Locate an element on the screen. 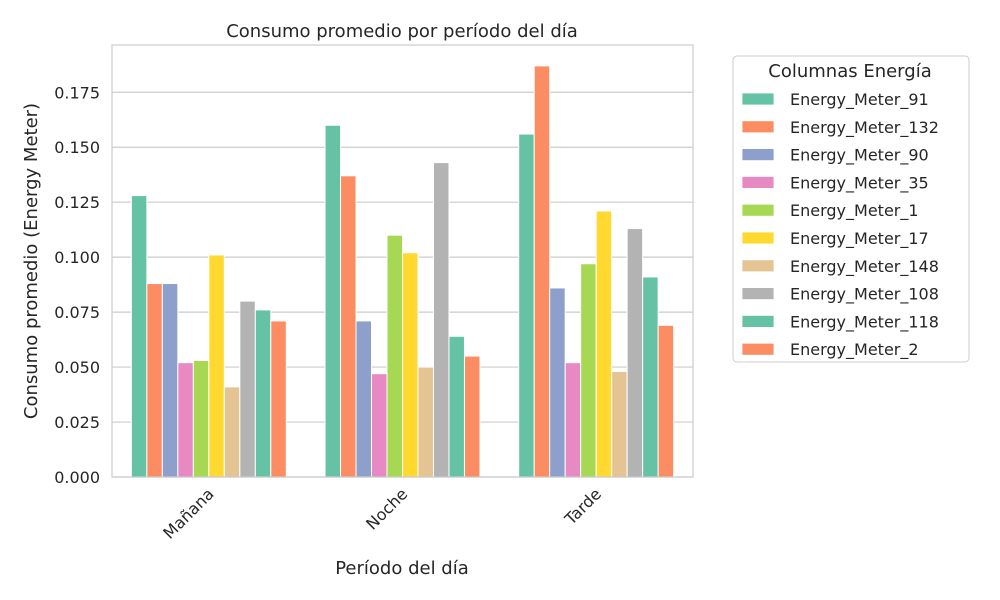 Image resolution: width=1000 pixels, height=600 pixels. y-tick-label: 0.050 is located at coordinates (77, 367).